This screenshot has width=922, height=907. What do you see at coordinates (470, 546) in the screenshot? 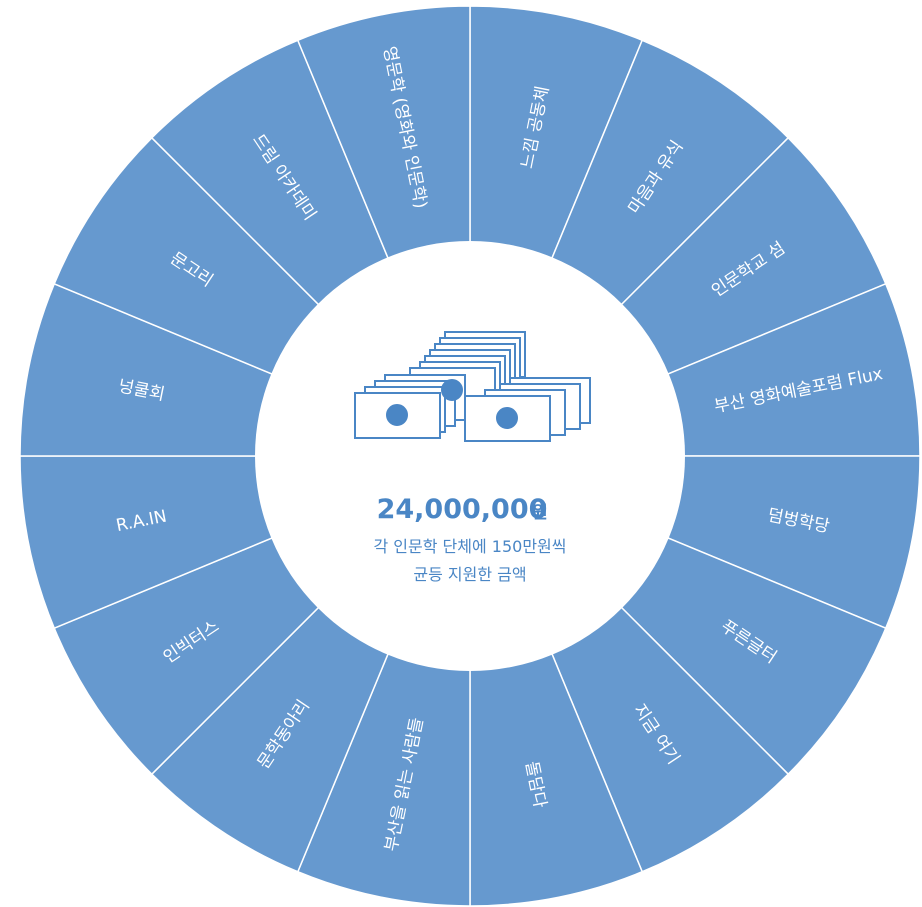
I see `center-line: 각 인문학 단체에 150만원씩` at bounding box center [470, 546].